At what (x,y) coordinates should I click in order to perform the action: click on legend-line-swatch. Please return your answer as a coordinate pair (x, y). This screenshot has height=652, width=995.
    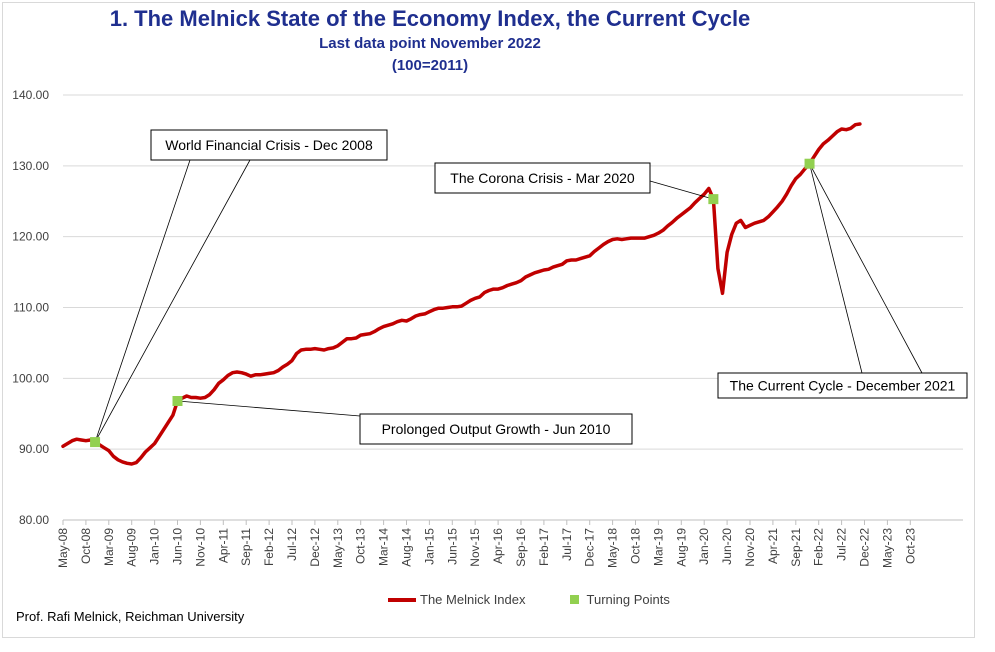
    Looking at the image, I should click on (402, 599).